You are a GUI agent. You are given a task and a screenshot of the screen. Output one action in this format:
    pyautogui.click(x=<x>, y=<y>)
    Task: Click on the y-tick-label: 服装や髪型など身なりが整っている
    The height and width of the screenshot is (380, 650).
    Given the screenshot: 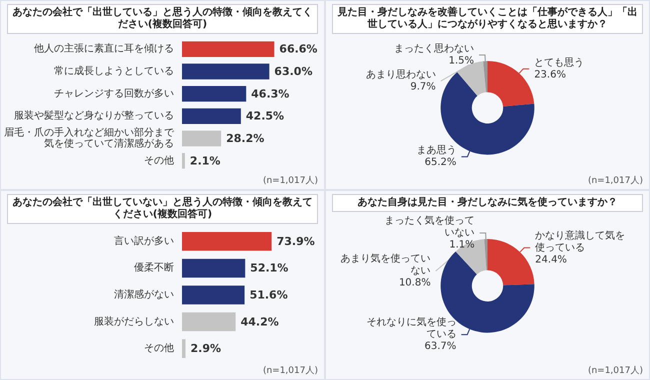 What is the action you would take?
    pyautogui.click(x=94, y=116)
    